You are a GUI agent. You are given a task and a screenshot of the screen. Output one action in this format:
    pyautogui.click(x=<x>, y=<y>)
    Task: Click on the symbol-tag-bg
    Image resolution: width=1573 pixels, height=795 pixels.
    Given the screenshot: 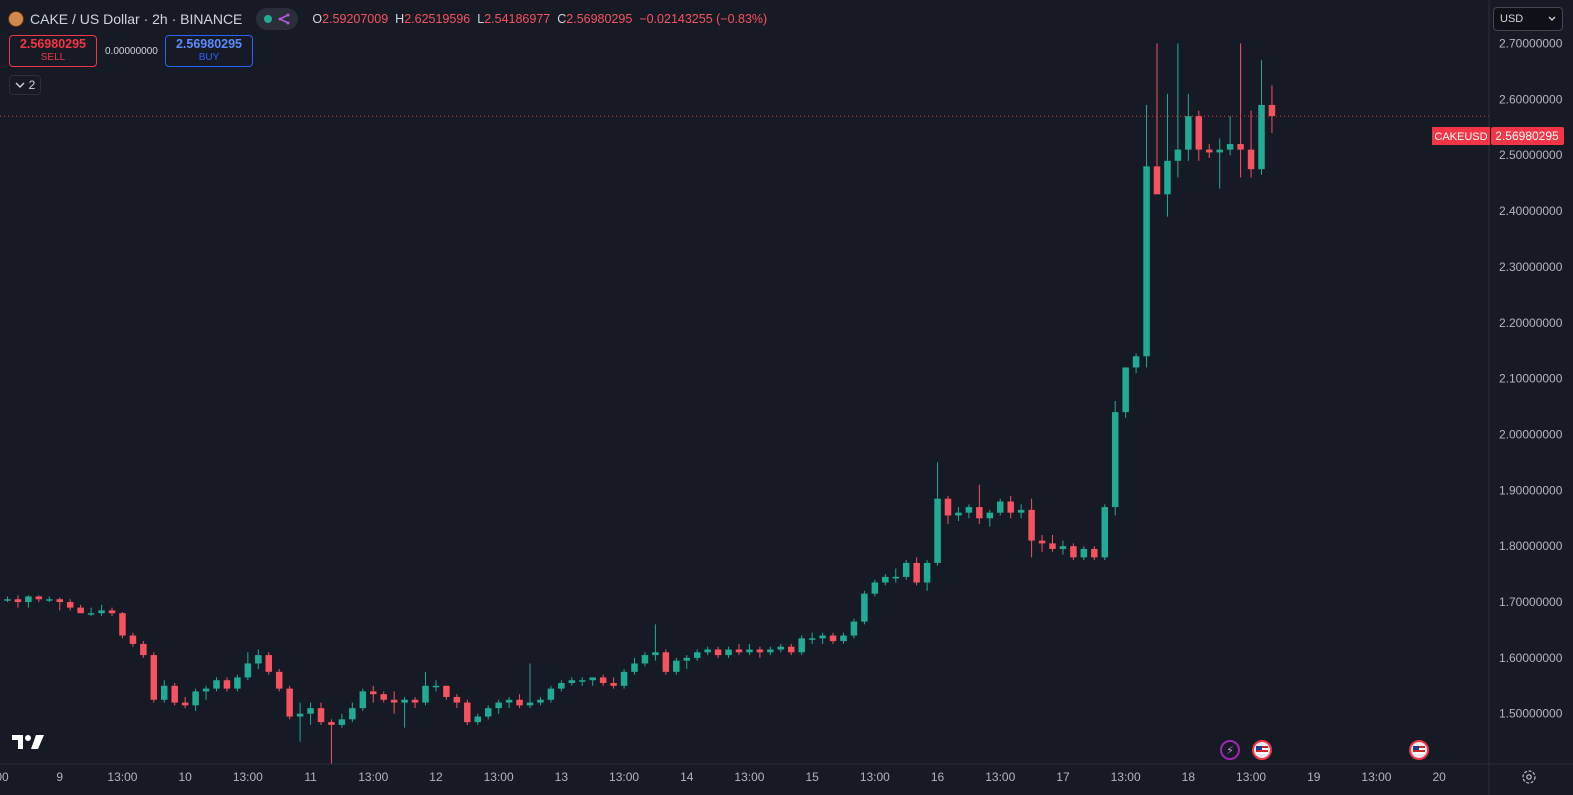 What is the action you would take?
    pyautogui.click(x=1461, y=136)
    